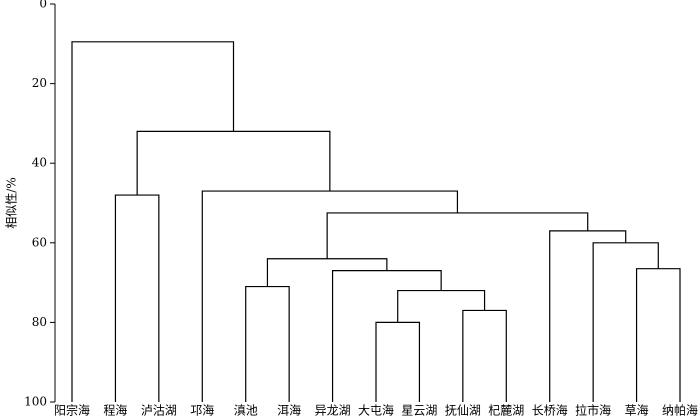  I want to click on y-tick-label: 20, so click(39, 83).